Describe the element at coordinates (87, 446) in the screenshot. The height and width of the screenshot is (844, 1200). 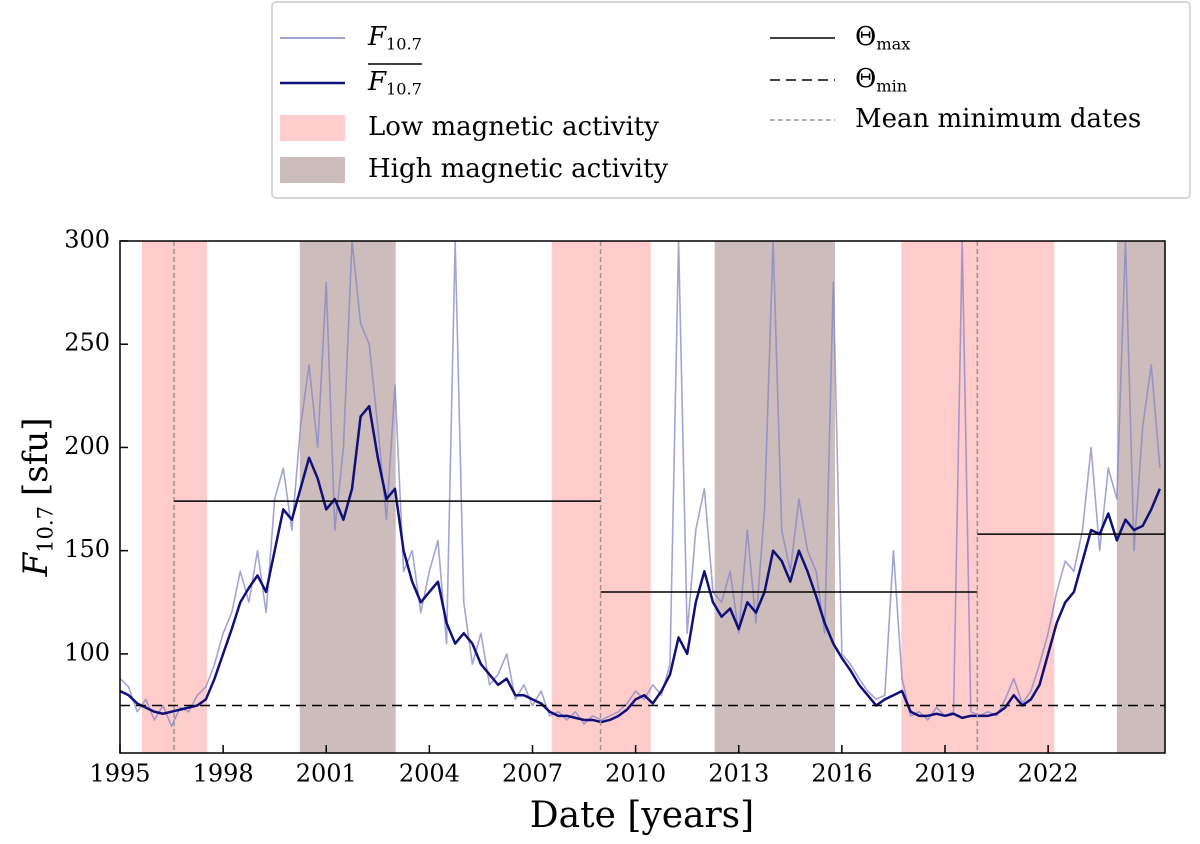
I see `y-tick-label: 200` at that location.